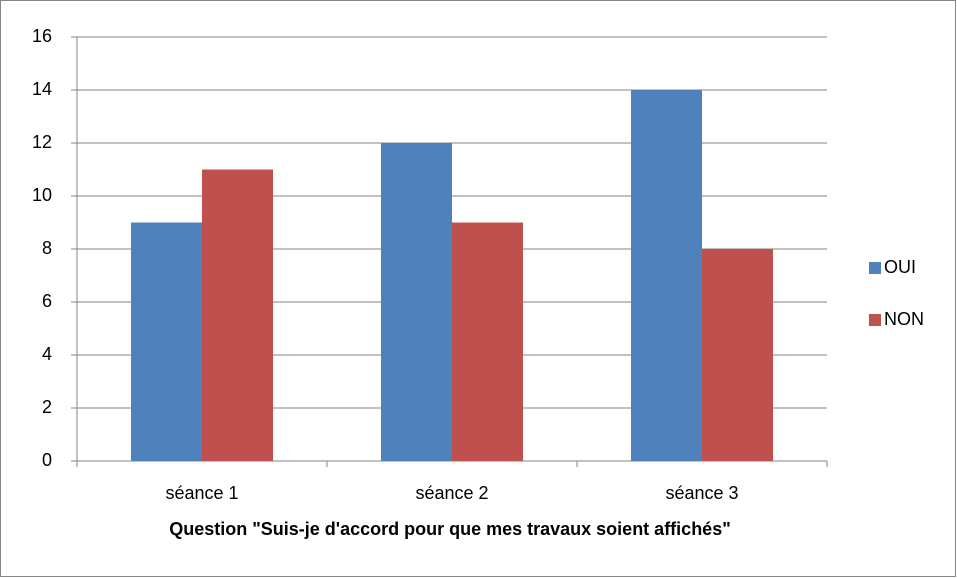 This screenshot has width=957, height=578. What do you see at coordinates (904, 319) in the screenshot?
I see `legend-label: NON` at bounding box center [904, 319].